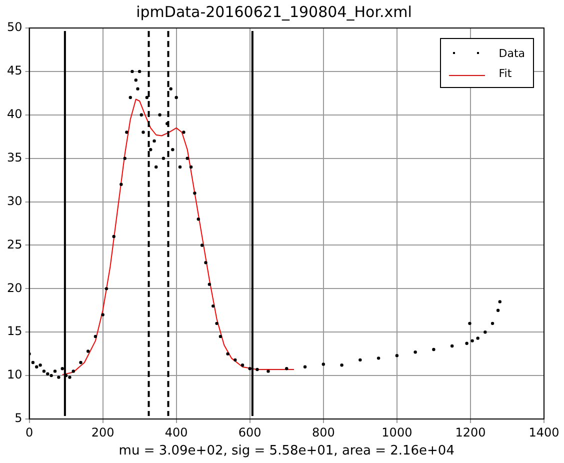 This screenshot has height=463, width=564. Describe the element at coordinates (14, 114) in the screenshot. I see `y-tick-label: 40` at that location.